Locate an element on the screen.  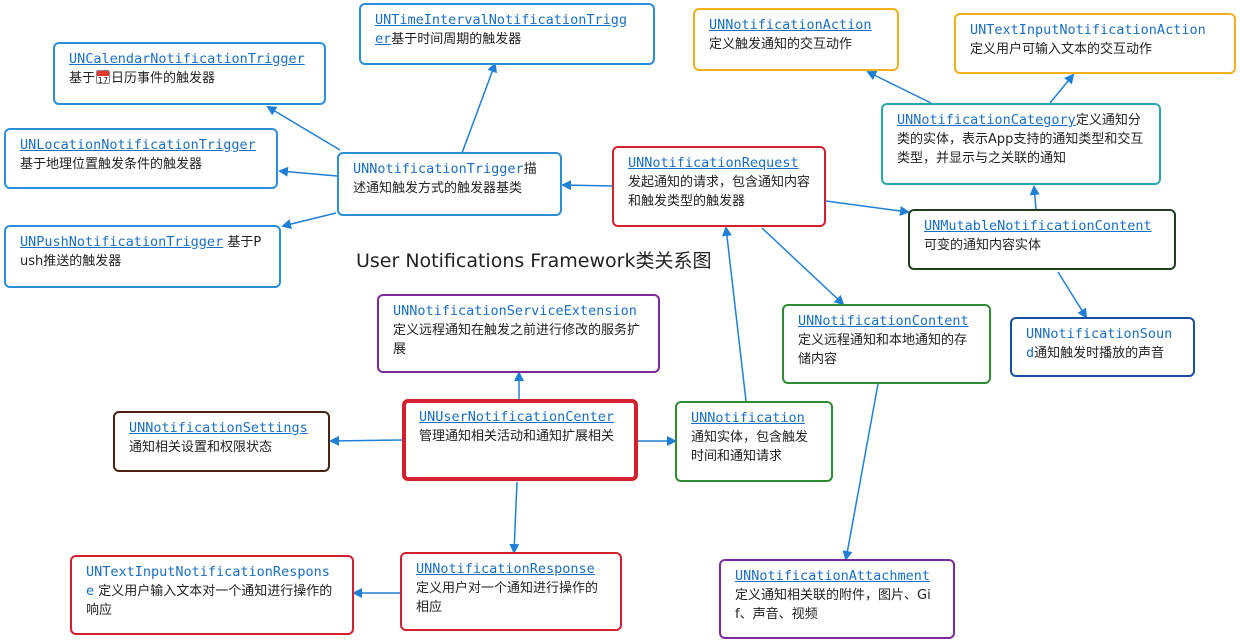
node-response-desc: 定义用户对一个通知进行操作的相应 is located at coordinates (507, 598).